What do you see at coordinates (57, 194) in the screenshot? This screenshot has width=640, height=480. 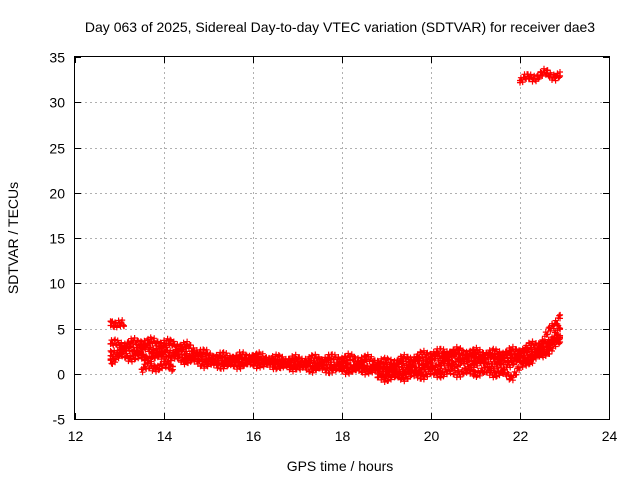 I see `y-tick-label: 20` at bounding box center [57, 194].